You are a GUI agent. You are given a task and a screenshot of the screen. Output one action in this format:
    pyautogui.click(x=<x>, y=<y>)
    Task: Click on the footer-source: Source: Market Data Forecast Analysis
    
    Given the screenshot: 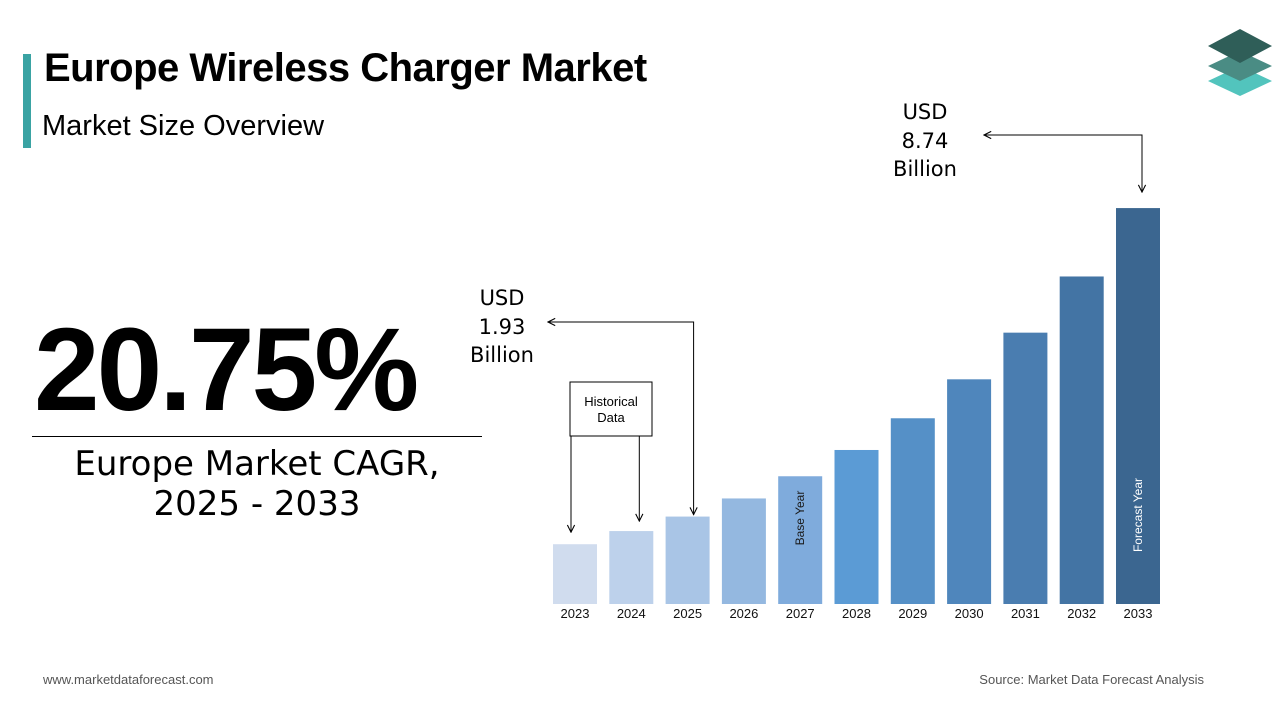 What is the action you would take?
    pyautogui.click(x=1091, y=679)
    